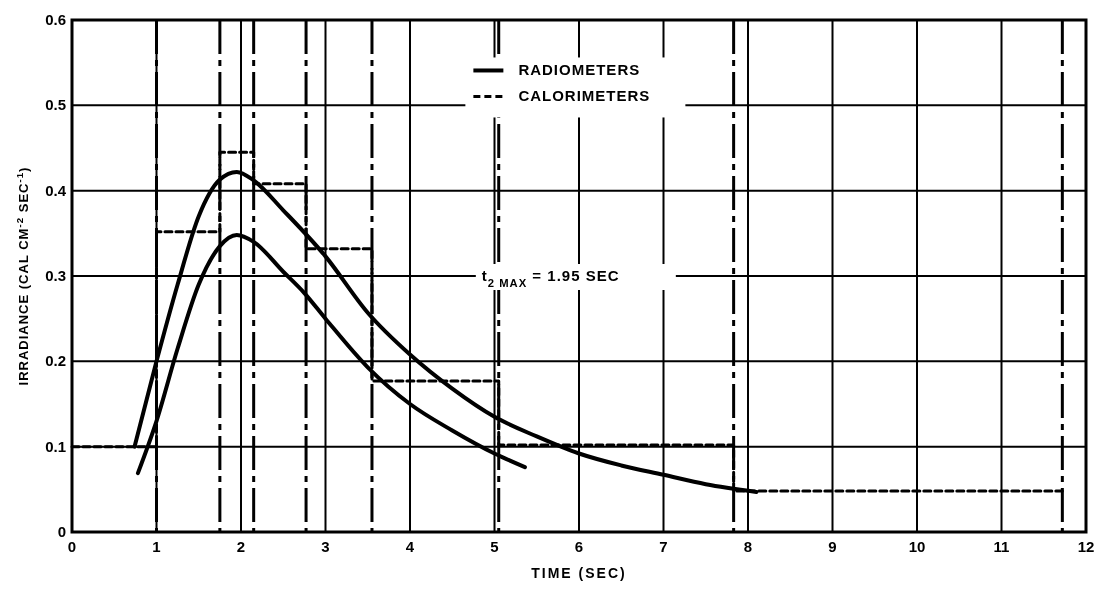 The image size is (1110, 596). What do you see at coordinates (241, 546) in the screenshot?
I see `x-tick-label: 2` at bounding box center [241, 546].